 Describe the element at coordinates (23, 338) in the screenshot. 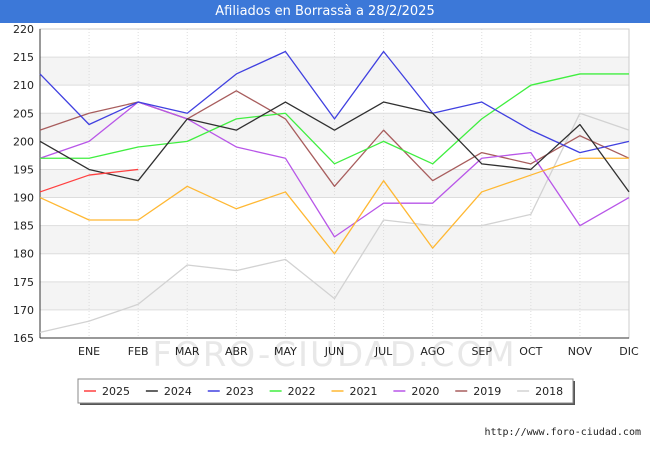

I see `y-tick-label: 165` at that location.